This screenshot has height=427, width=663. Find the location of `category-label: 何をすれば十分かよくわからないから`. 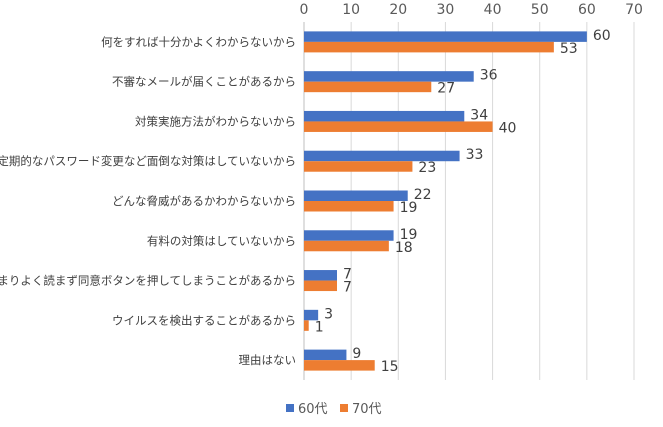

category-label: 何をすれば十分かよくわからないから is located at coordinates (198, 42).